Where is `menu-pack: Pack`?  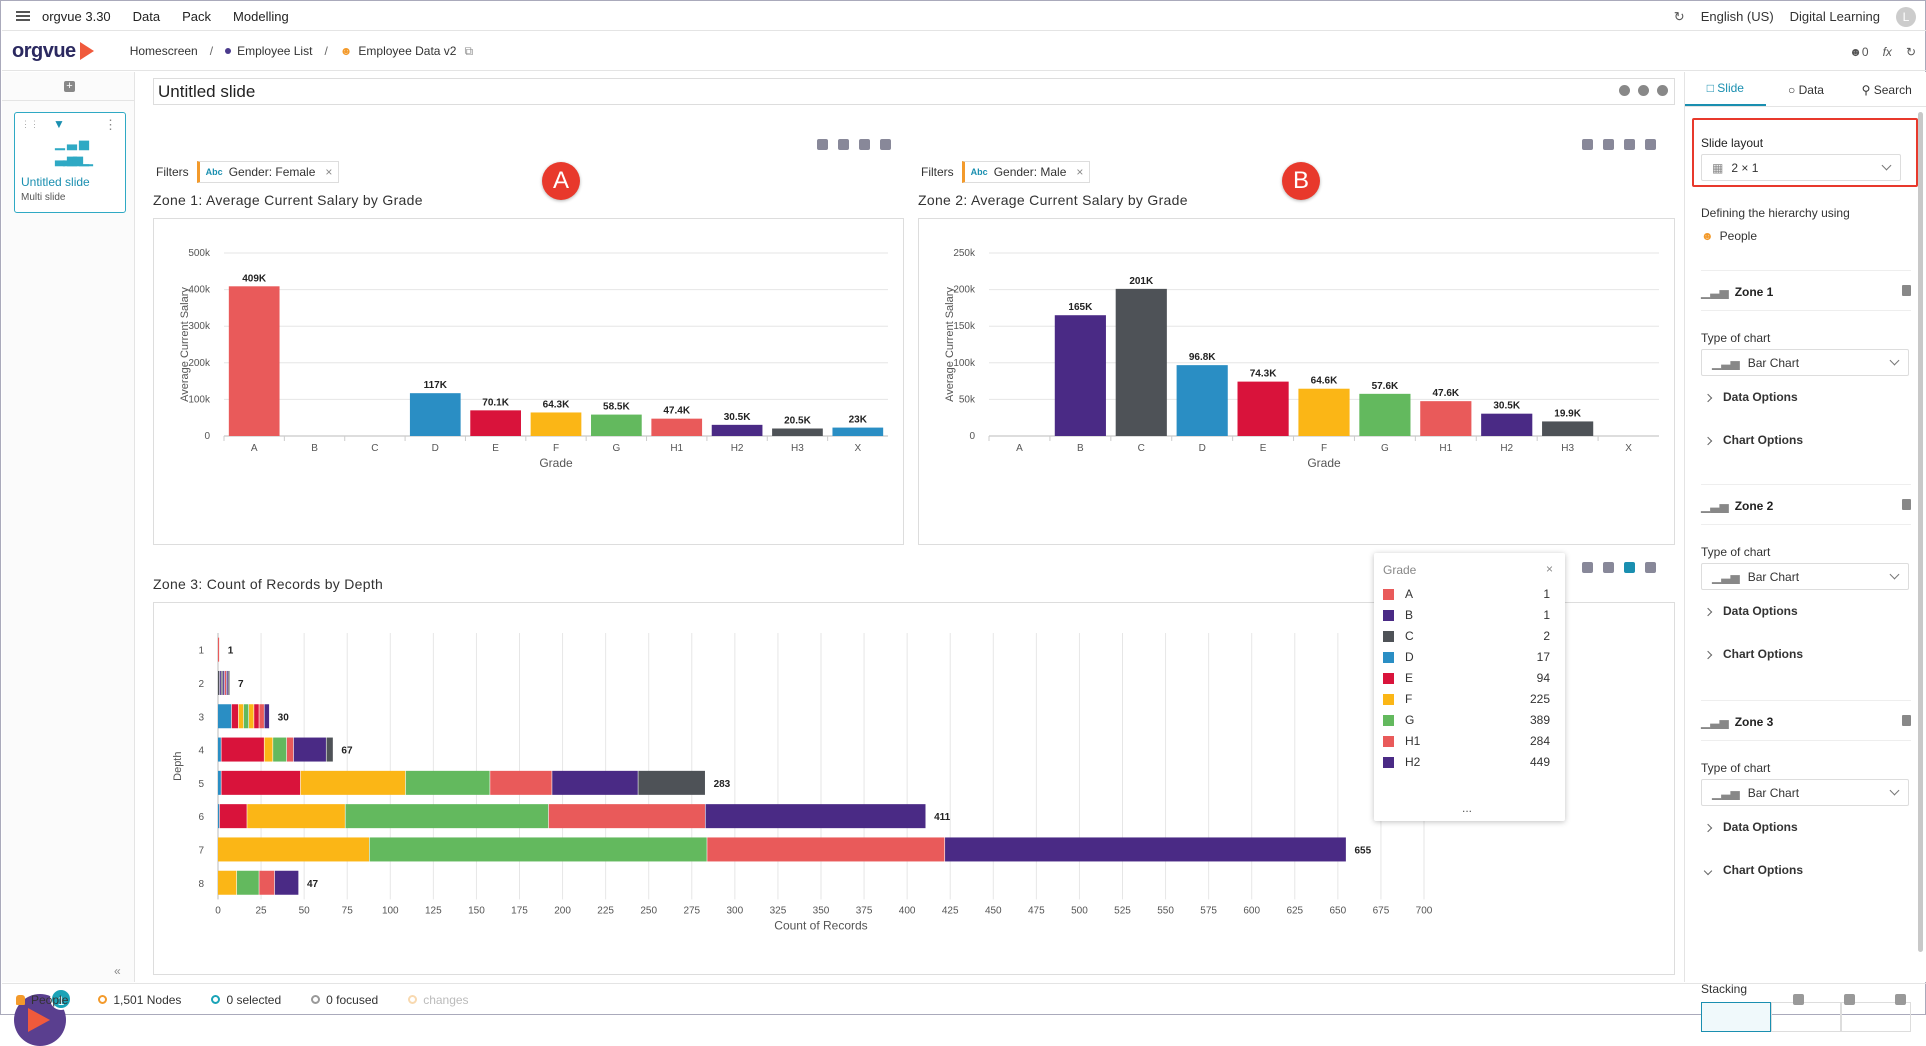 menu-pack: Pack is located at coordinates (197, 16).